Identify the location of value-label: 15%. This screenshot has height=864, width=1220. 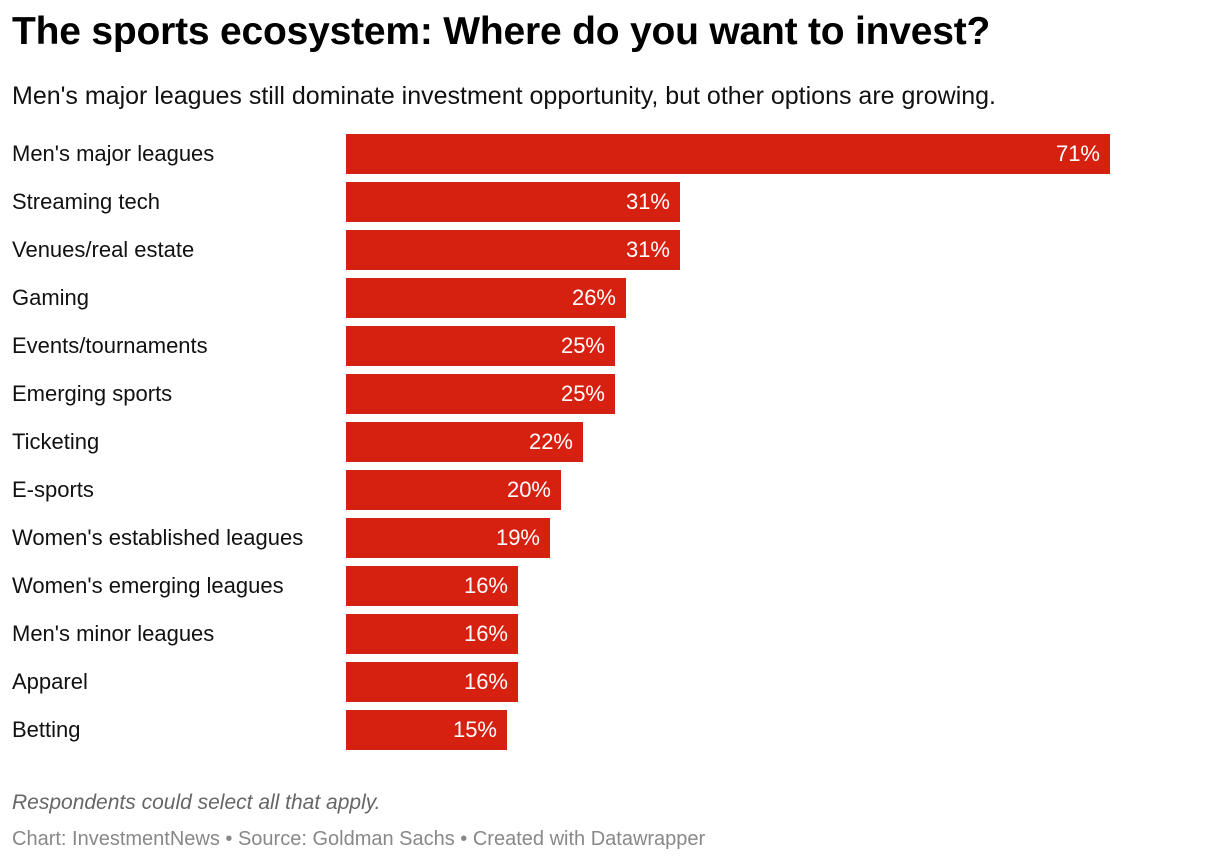
(474, 729).